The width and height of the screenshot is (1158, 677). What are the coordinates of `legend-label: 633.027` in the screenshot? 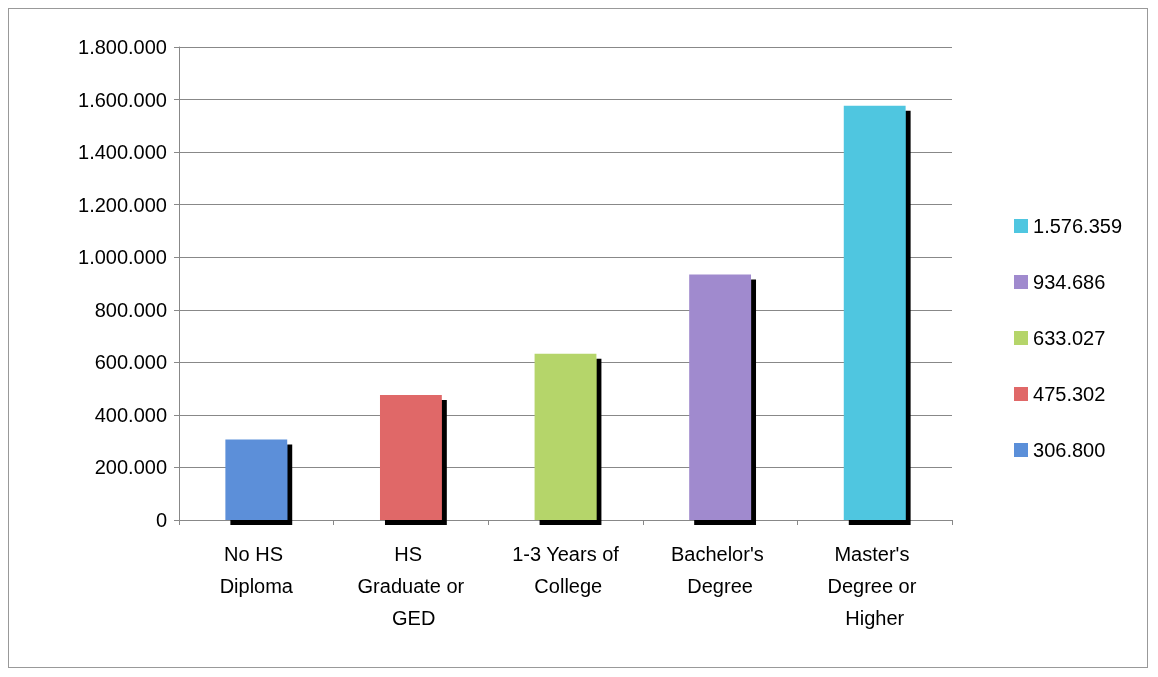 It's located at (1069, 338).